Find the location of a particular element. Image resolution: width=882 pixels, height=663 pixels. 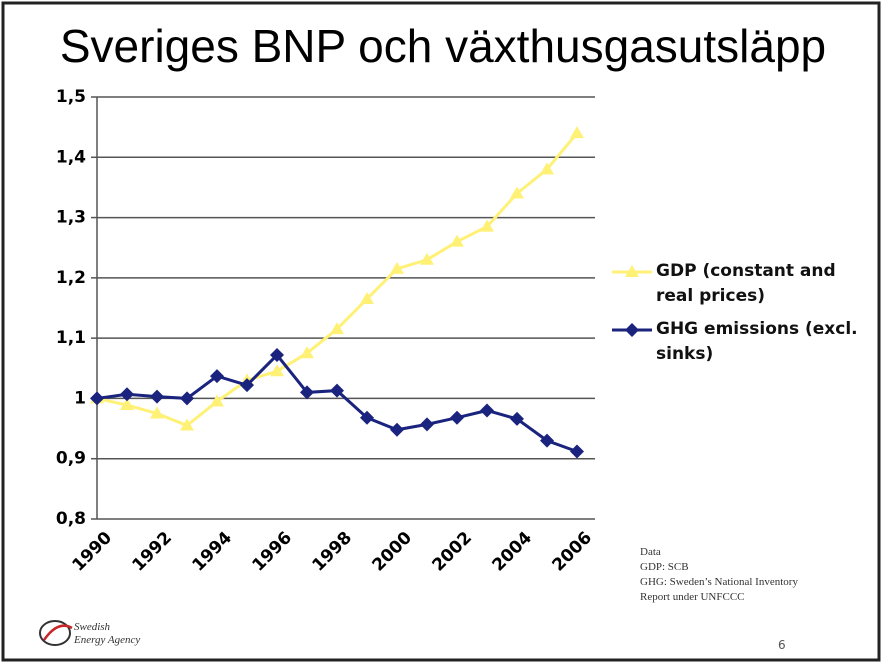

legend-item: GDP (constant and real prices) is located at coordinates (747, 288).